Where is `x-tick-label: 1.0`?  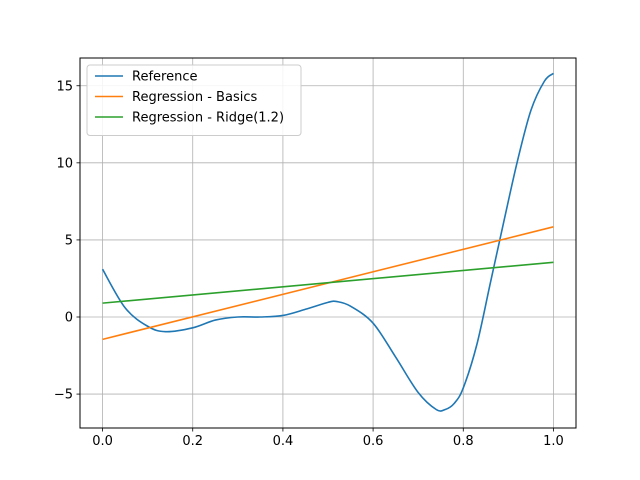
x-tick-label: 1.0 is located at coordinates (553, 441).